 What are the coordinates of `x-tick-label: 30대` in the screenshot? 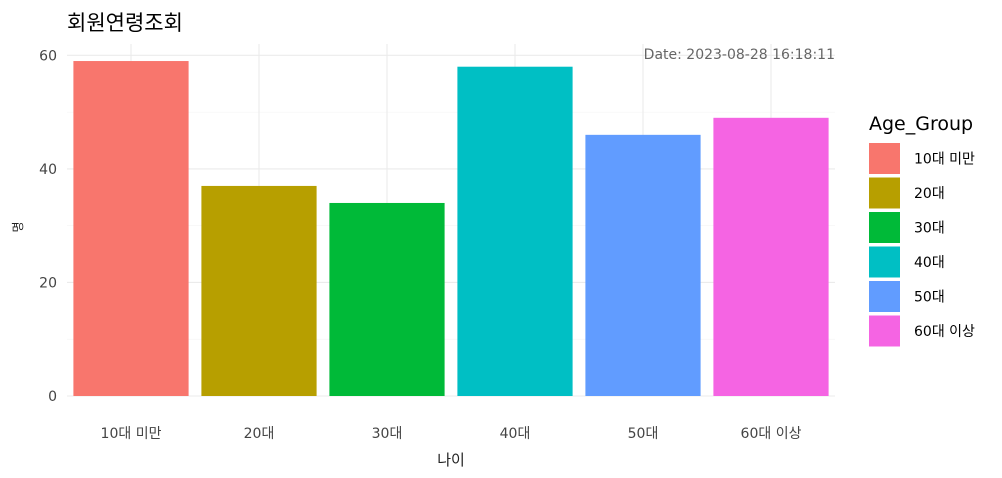 It's located at (387, 434).